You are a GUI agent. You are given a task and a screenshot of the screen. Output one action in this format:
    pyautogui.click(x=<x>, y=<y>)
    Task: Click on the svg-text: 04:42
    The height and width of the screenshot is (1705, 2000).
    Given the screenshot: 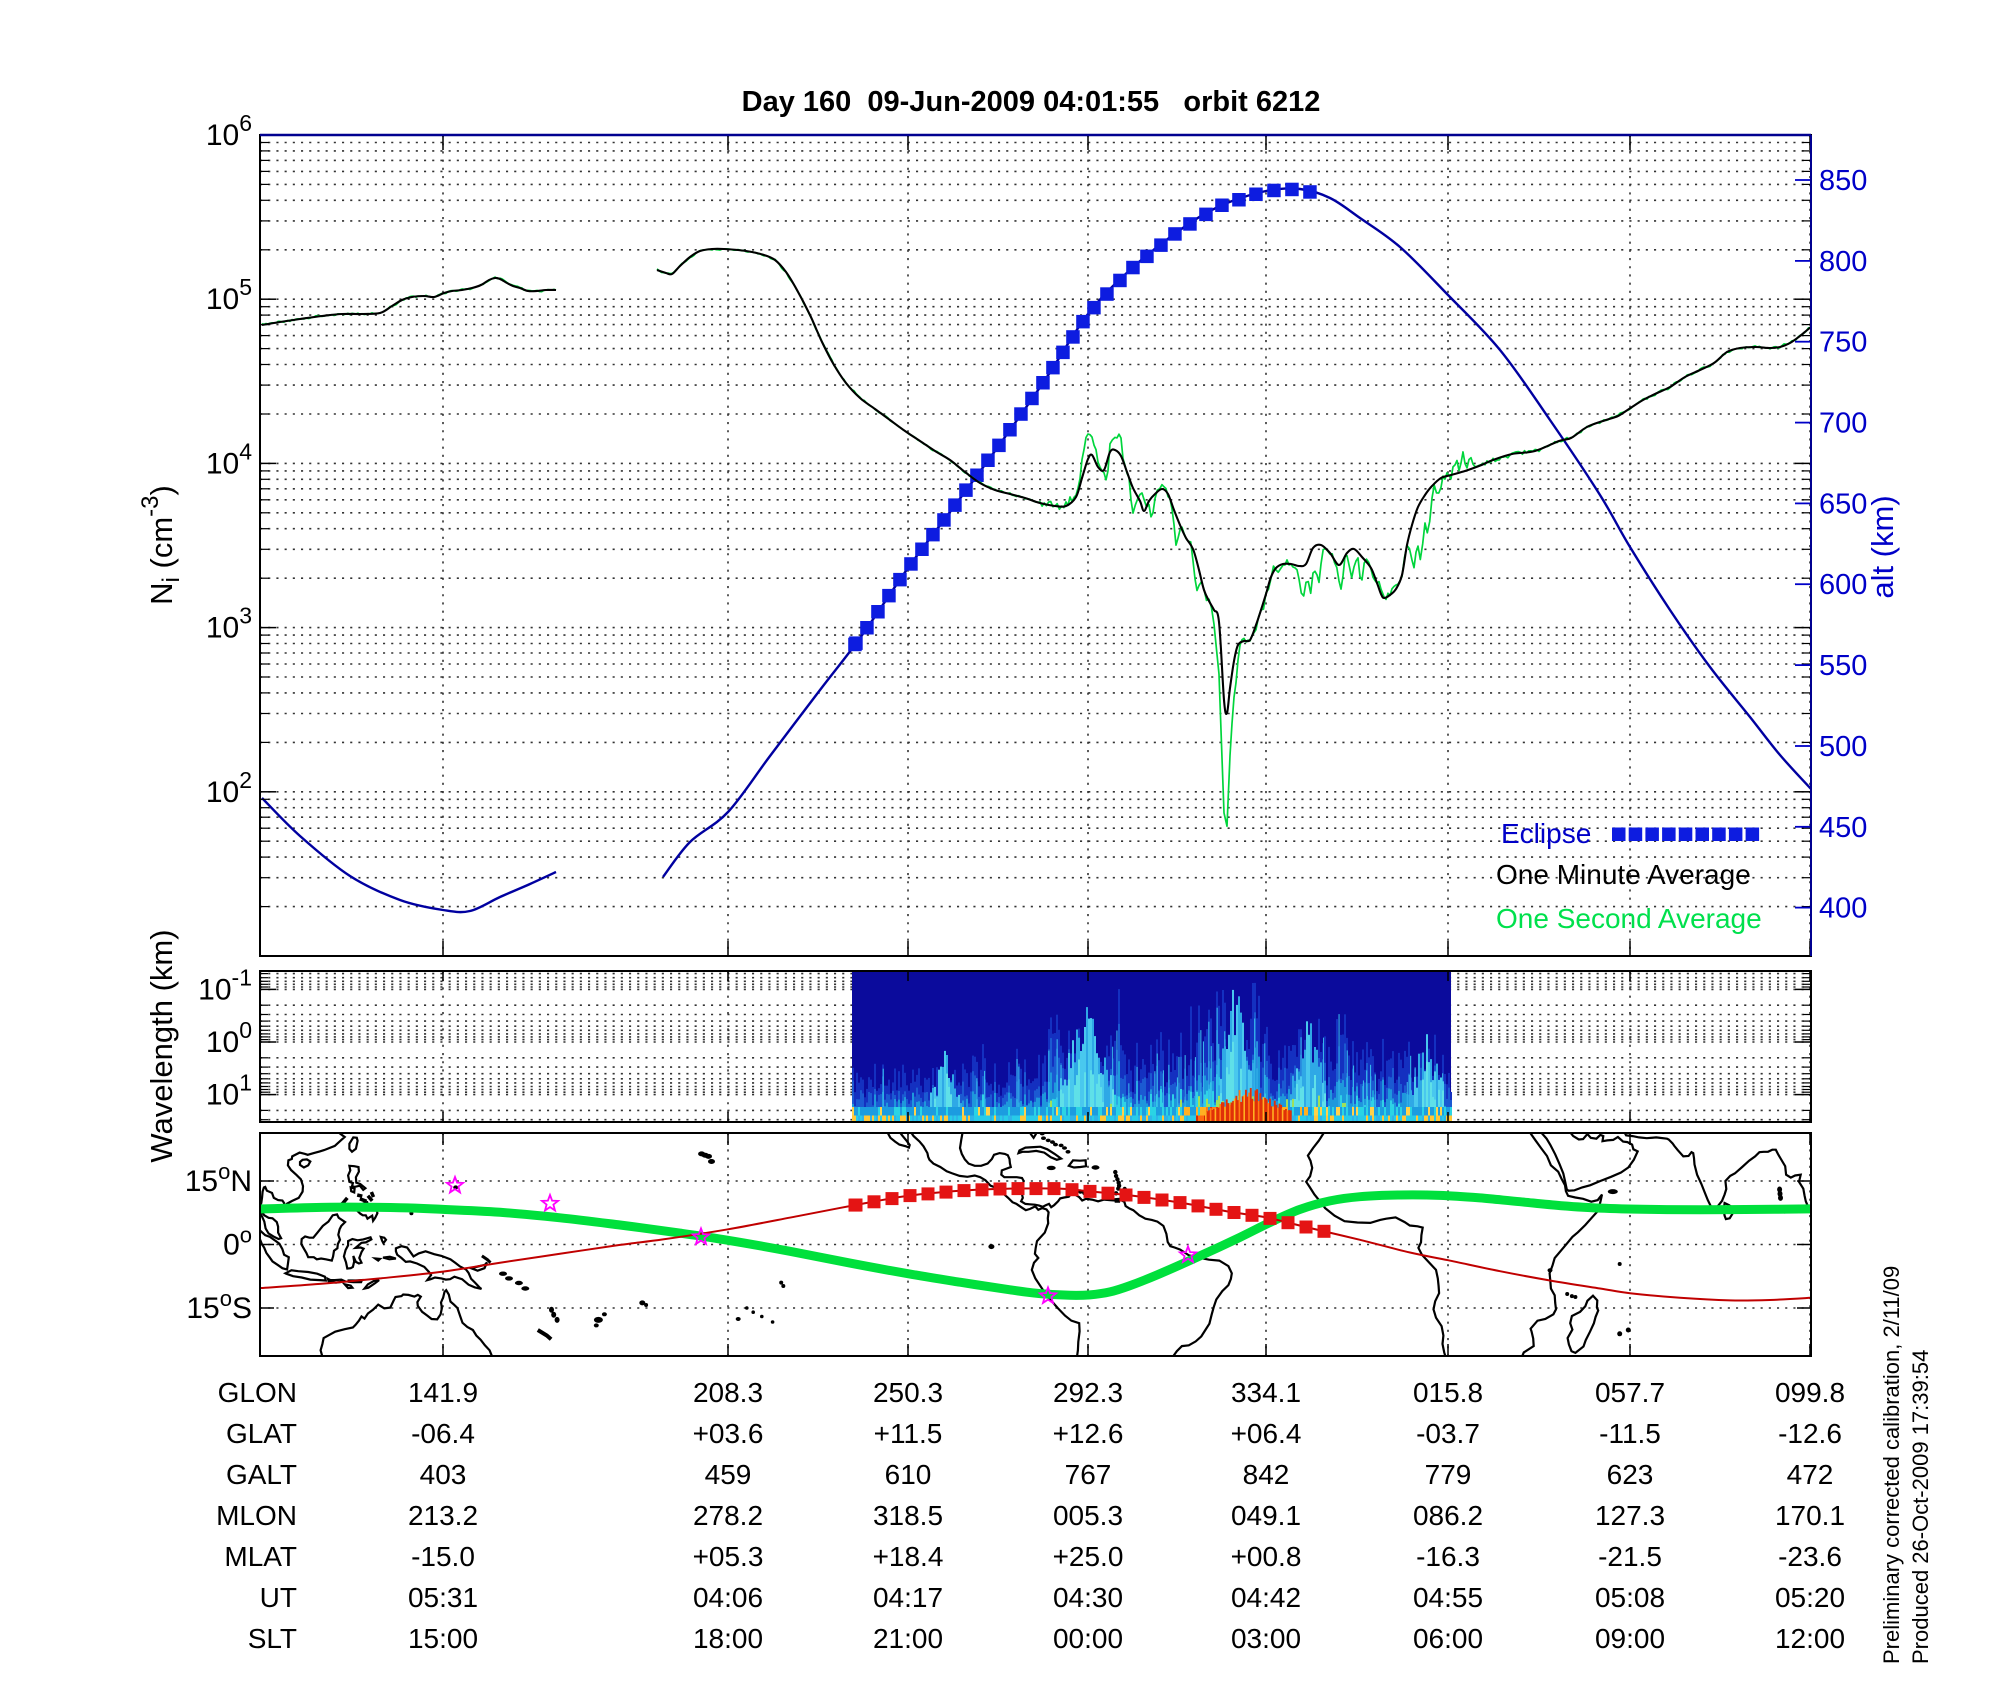 What is the action you would take?
    pyautogui.click(x=1266, y=1597)
    